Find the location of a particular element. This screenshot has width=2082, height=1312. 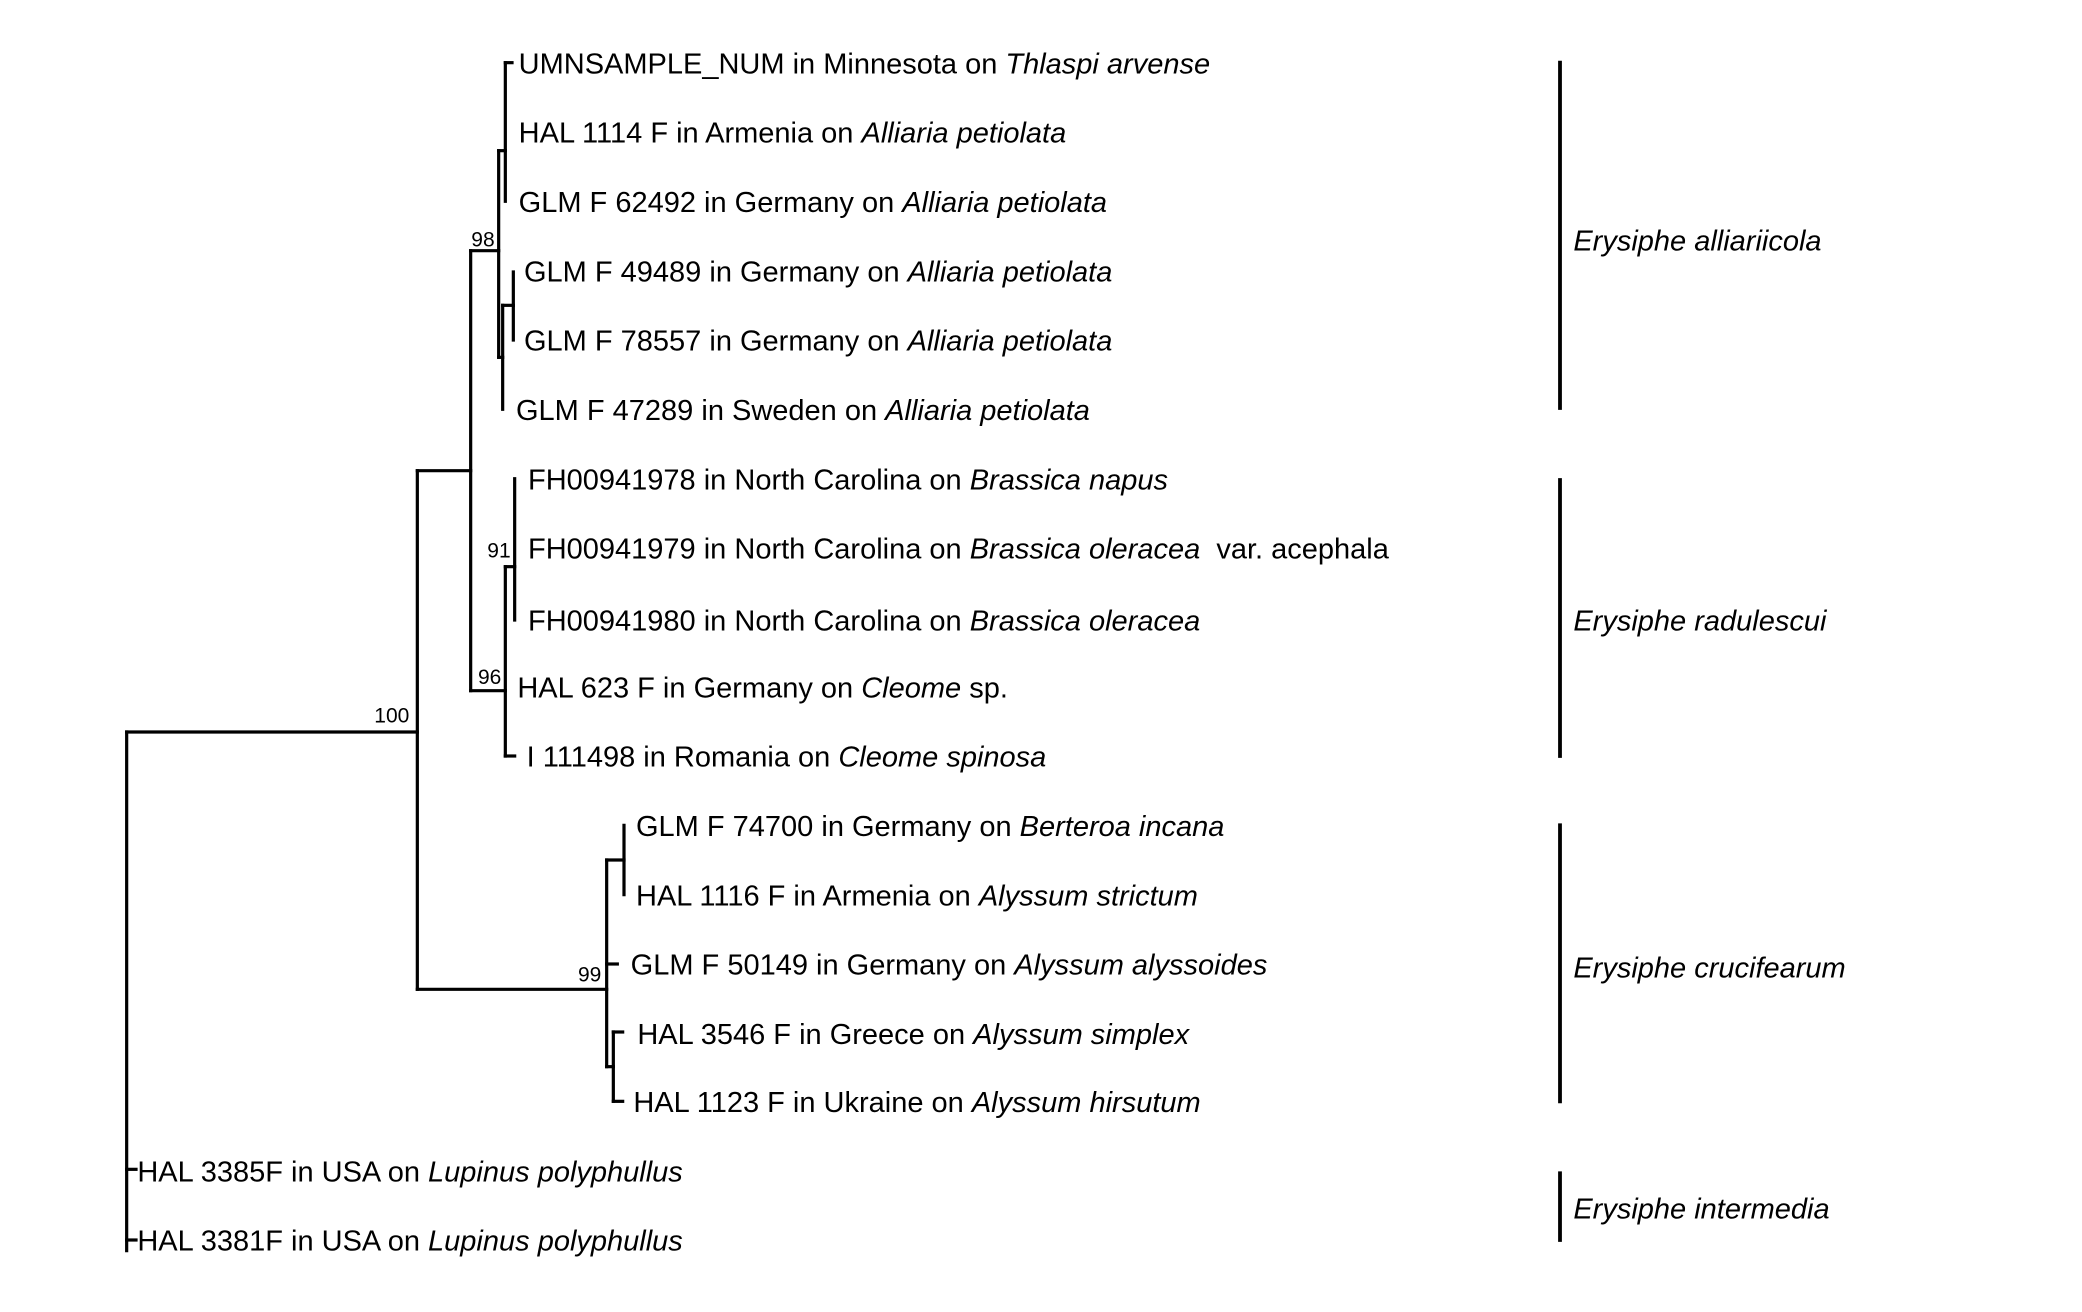

specimen-text: GLM F 74700 in Germany on is located at coordinates (828, 827).